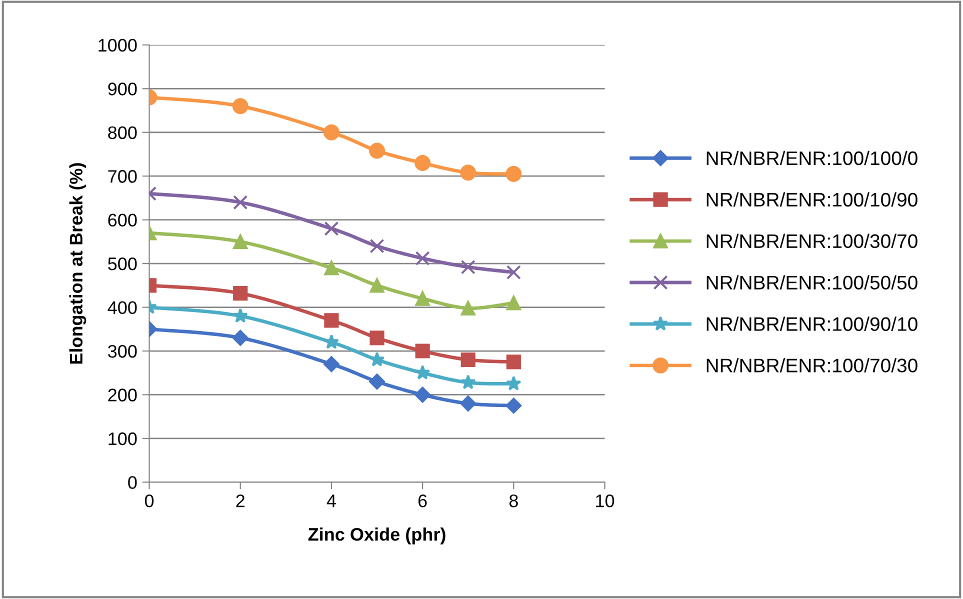 This screenshot has height=599, width=963. Describe the element at coordinates (122, 133) in the screenshot. I see `y-tick-label: 800` at that location.